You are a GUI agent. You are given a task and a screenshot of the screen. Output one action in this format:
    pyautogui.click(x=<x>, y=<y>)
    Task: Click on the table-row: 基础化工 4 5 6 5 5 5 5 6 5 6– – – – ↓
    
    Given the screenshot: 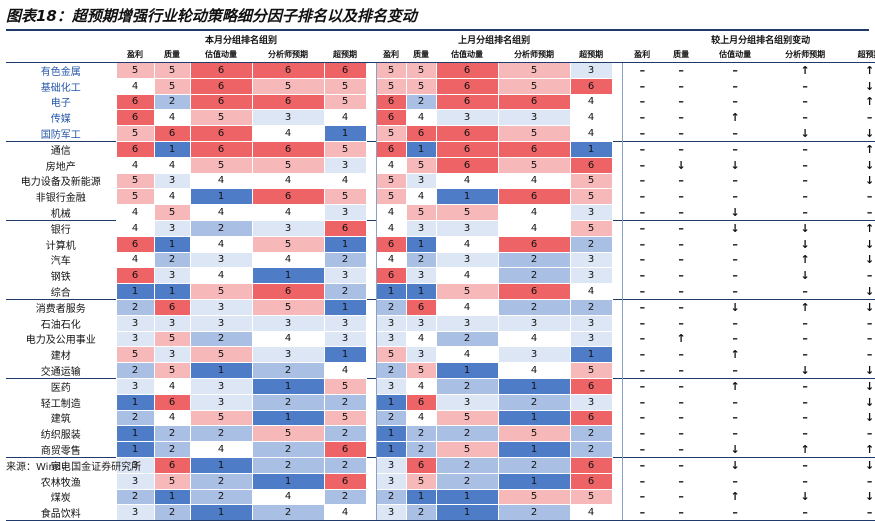 What is the action you would take?
    pyautogui.click(x=440, y=86)
    